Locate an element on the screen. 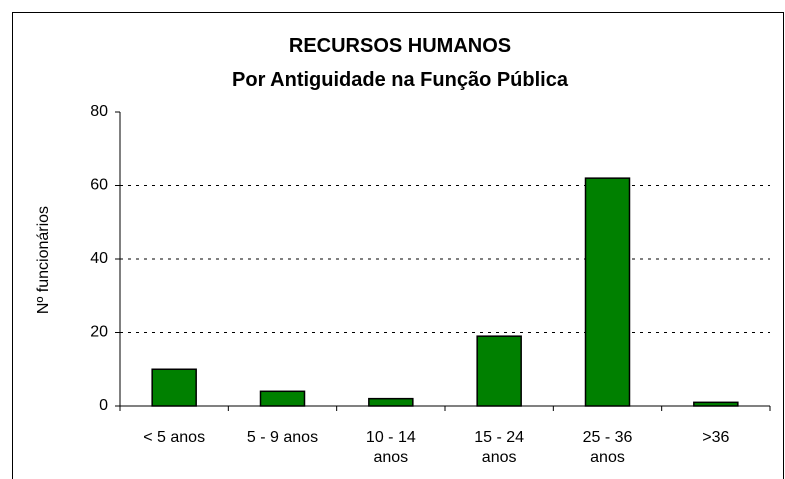  x-tick-label: >36 is located at coordinates (716, 437).